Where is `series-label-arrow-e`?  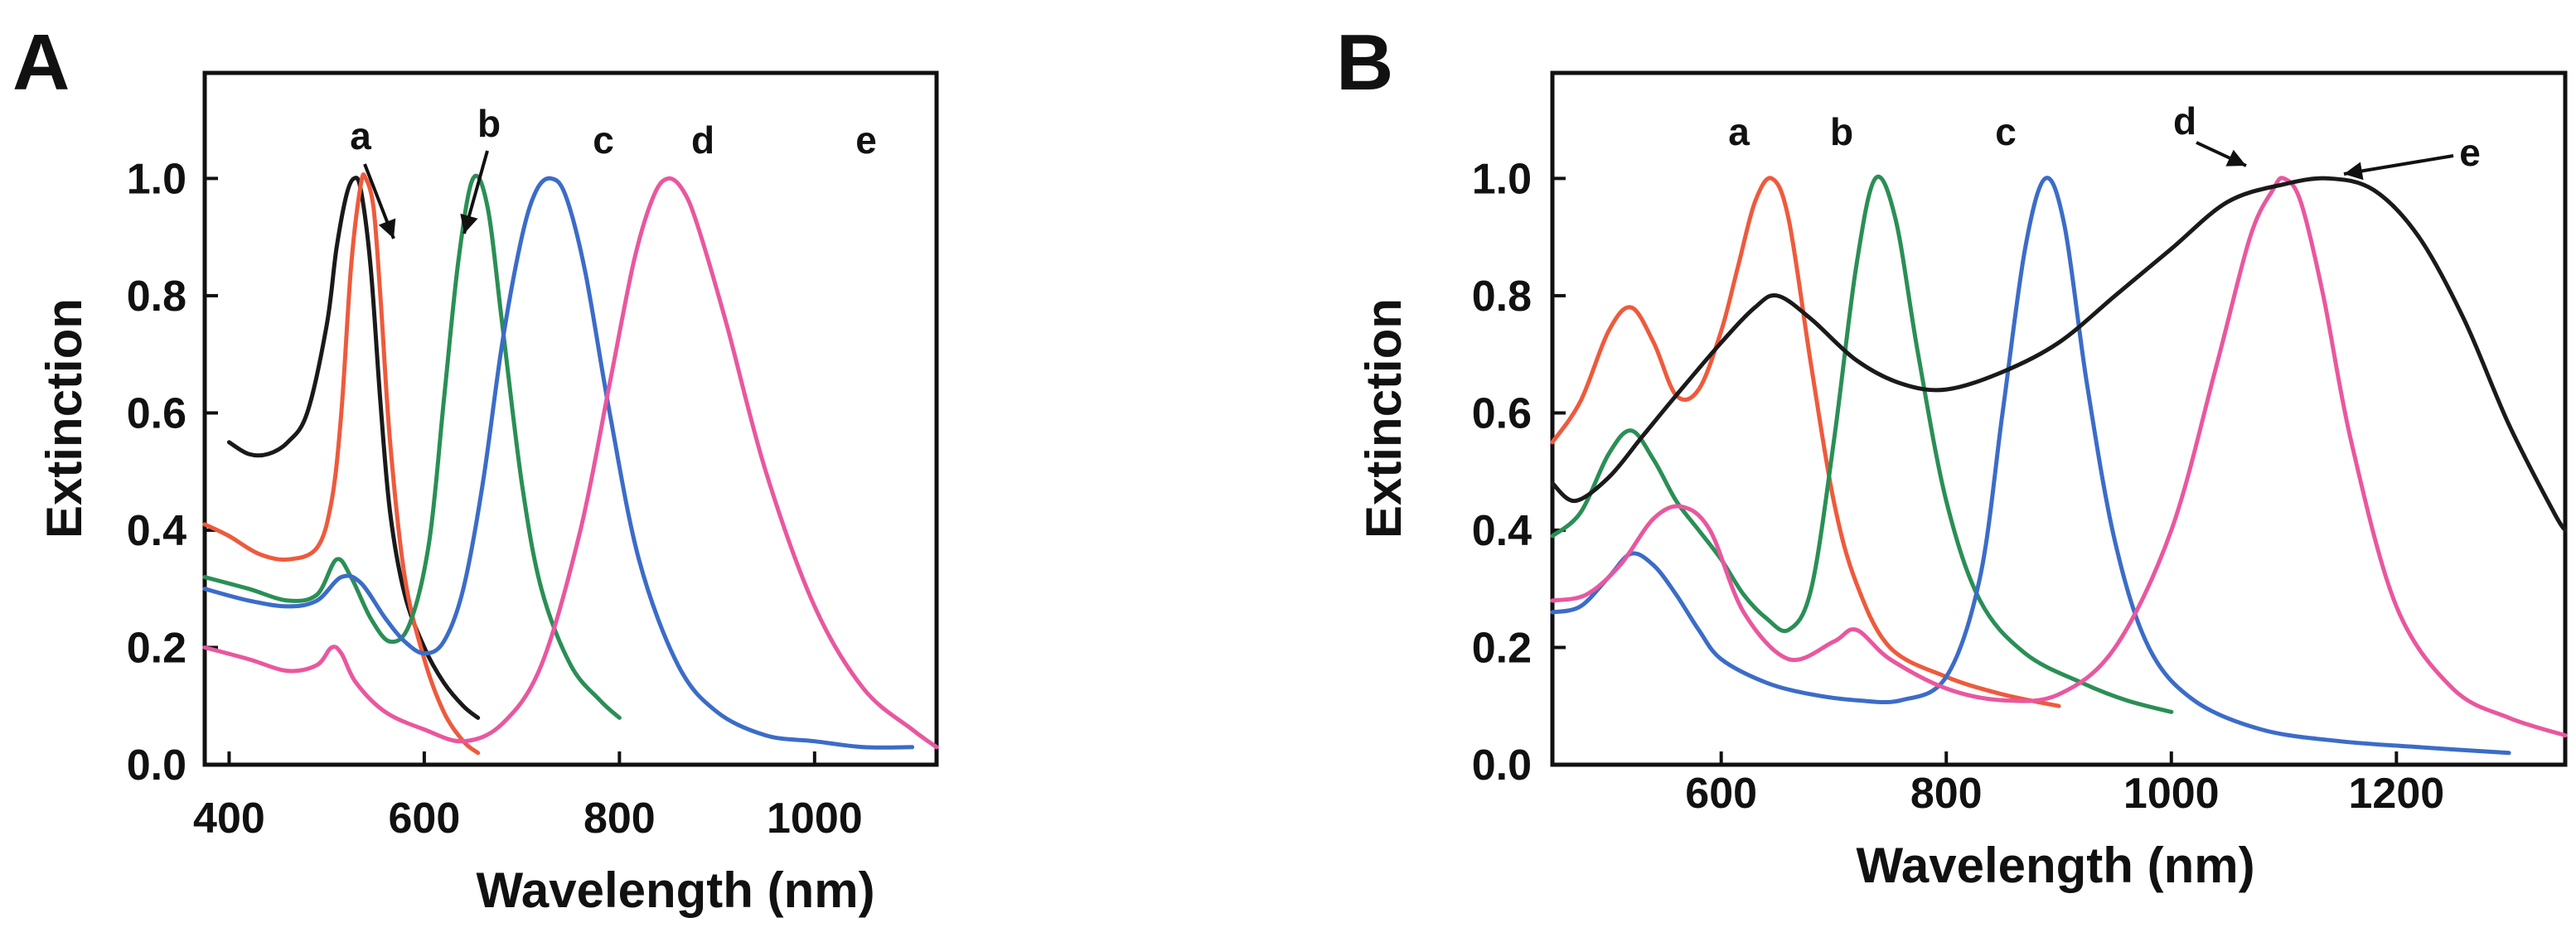 series-label-arrow-e is located at coordinates (2398, 165).